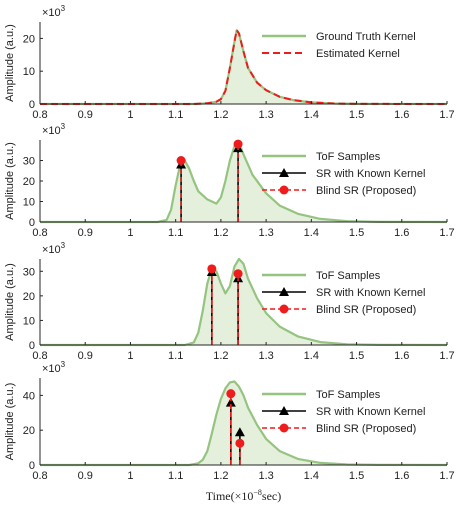 Image resolution: width=457 pixels, height=508 pixels. Describe the element at coordinates (29, 162) in the screenshot. I see `y-tick-label: 30` at that location.